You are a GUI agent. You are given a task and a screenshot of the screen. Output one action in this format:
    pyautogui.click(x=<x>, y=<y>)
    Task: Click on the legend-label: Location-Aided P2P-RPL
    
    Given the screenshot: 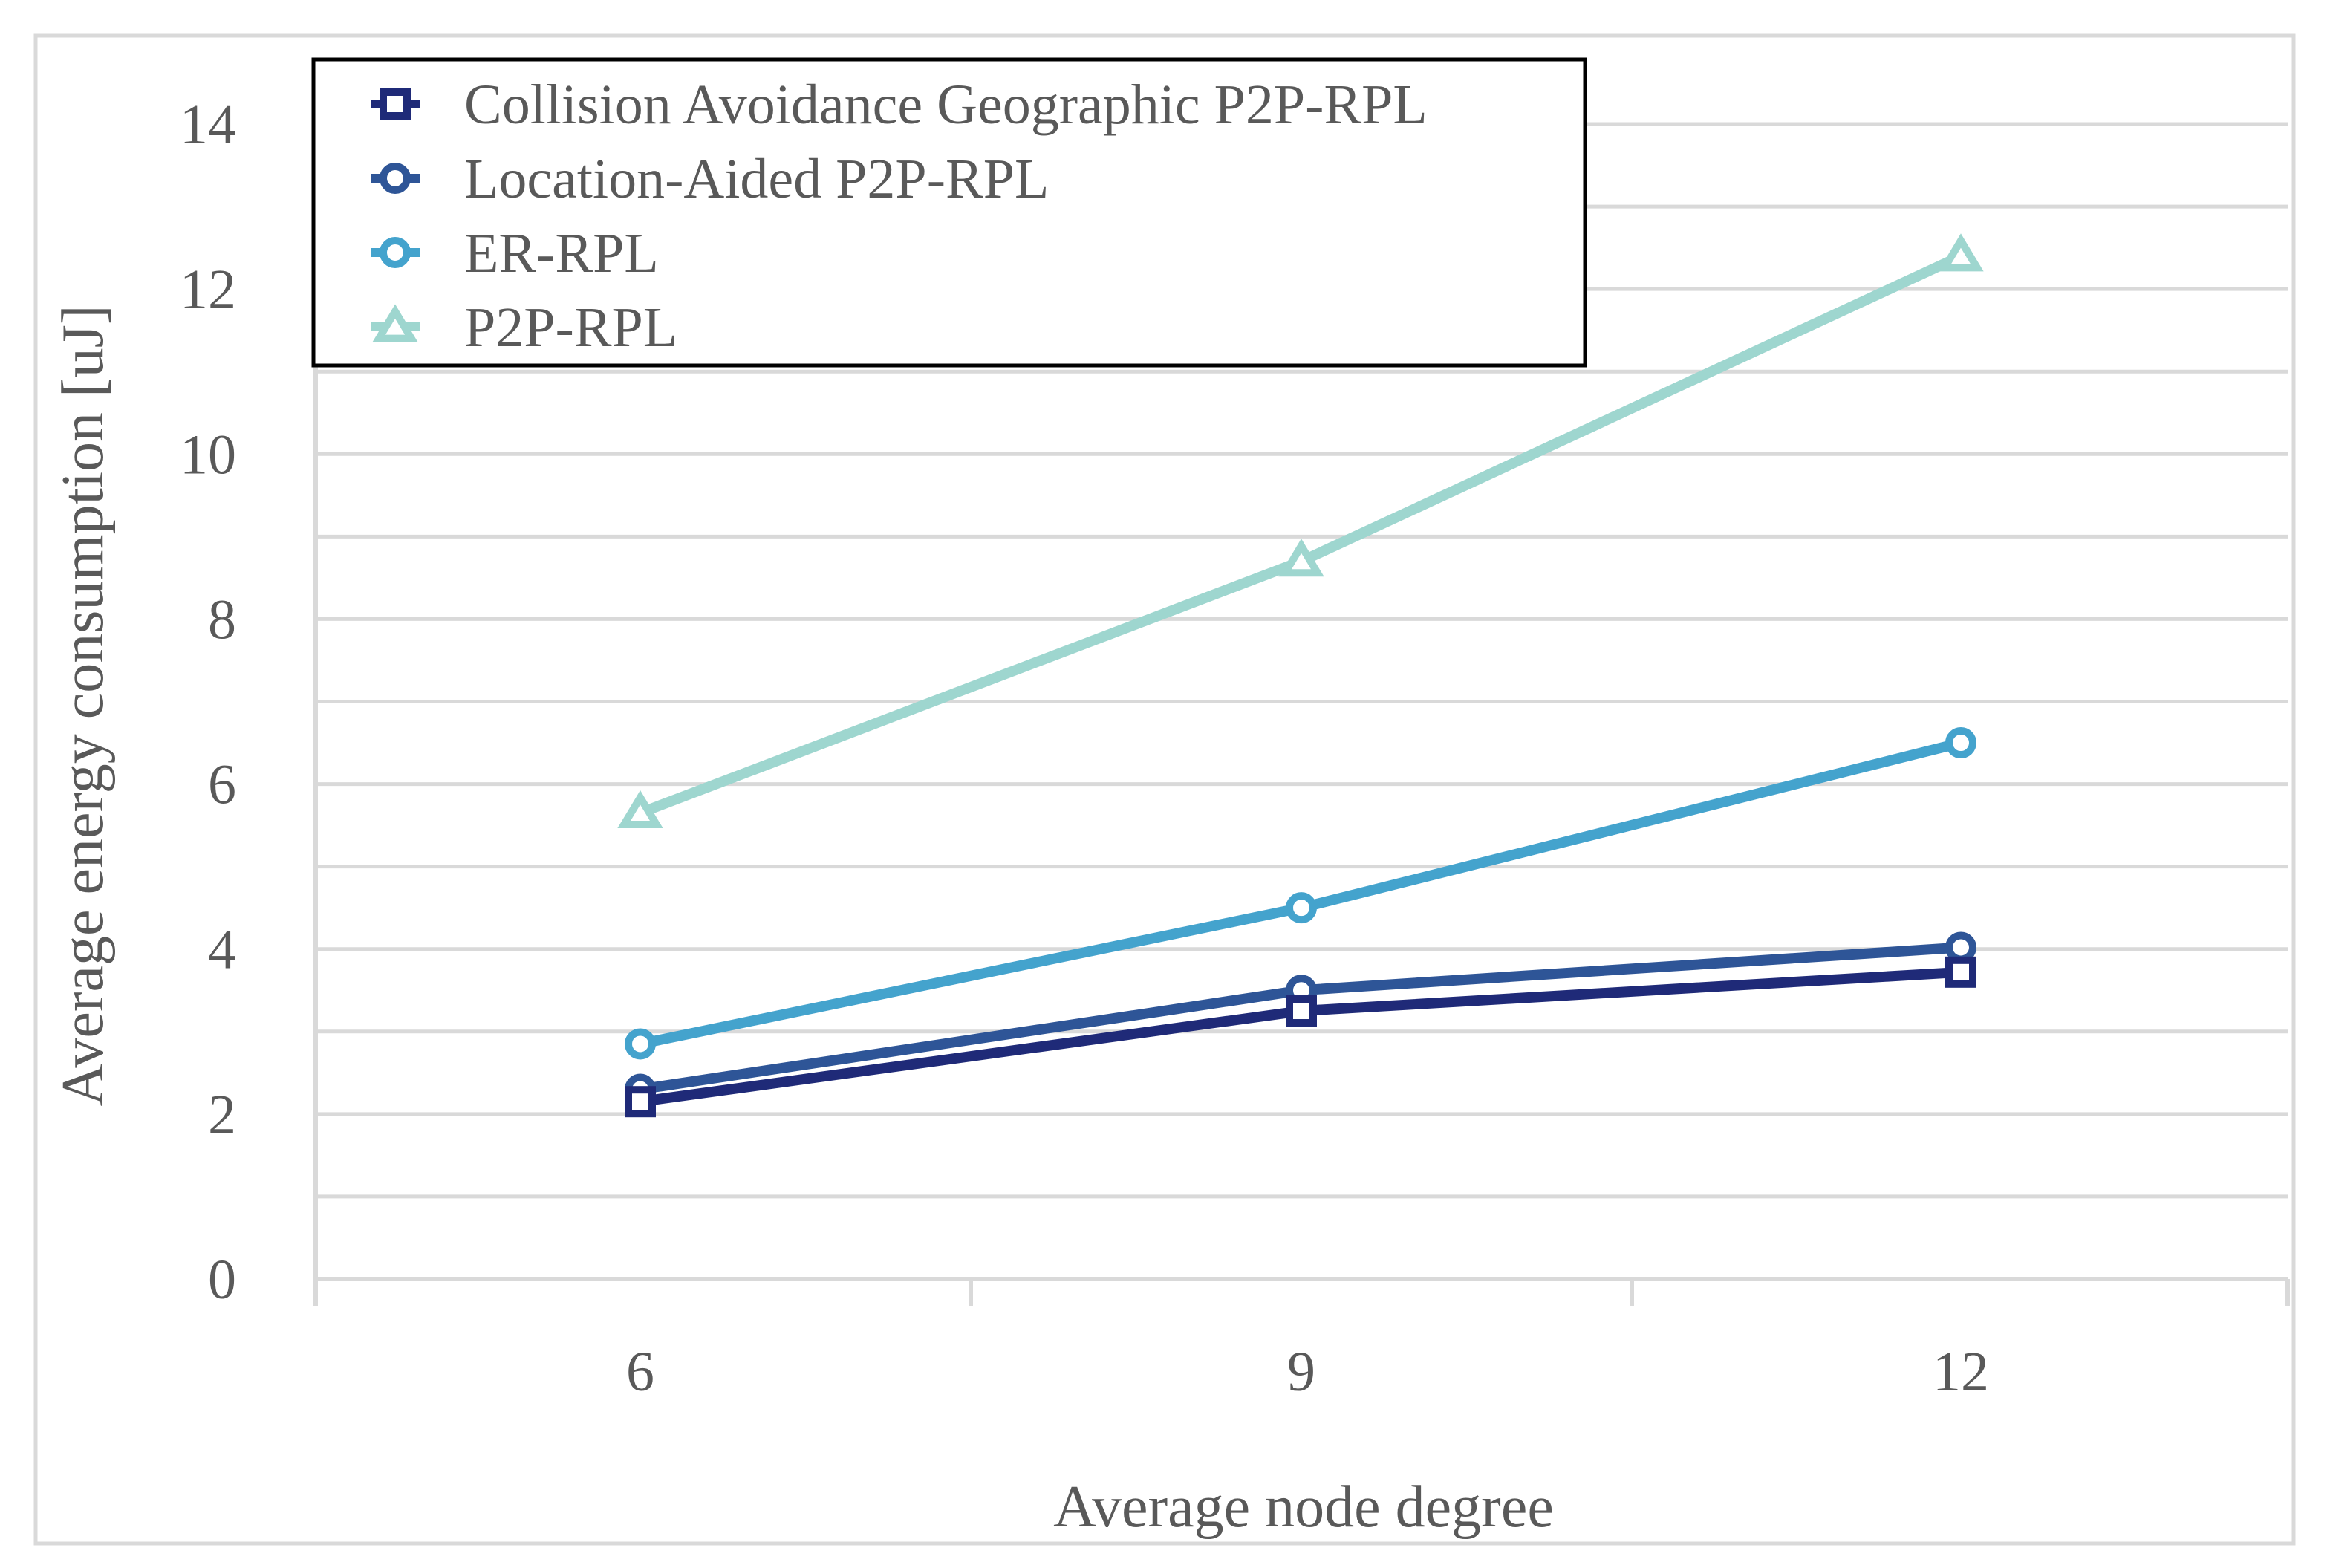 What is the action you would take?
    pyautogui.click(x=756, y=179)
    